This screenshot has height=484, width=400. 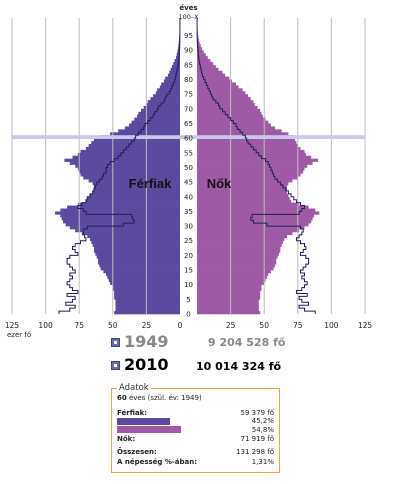 What do you see at coordinates (146, 341) in the screenshot?
I see `year-1949-label: 1949` at bounding box center [146, 341].